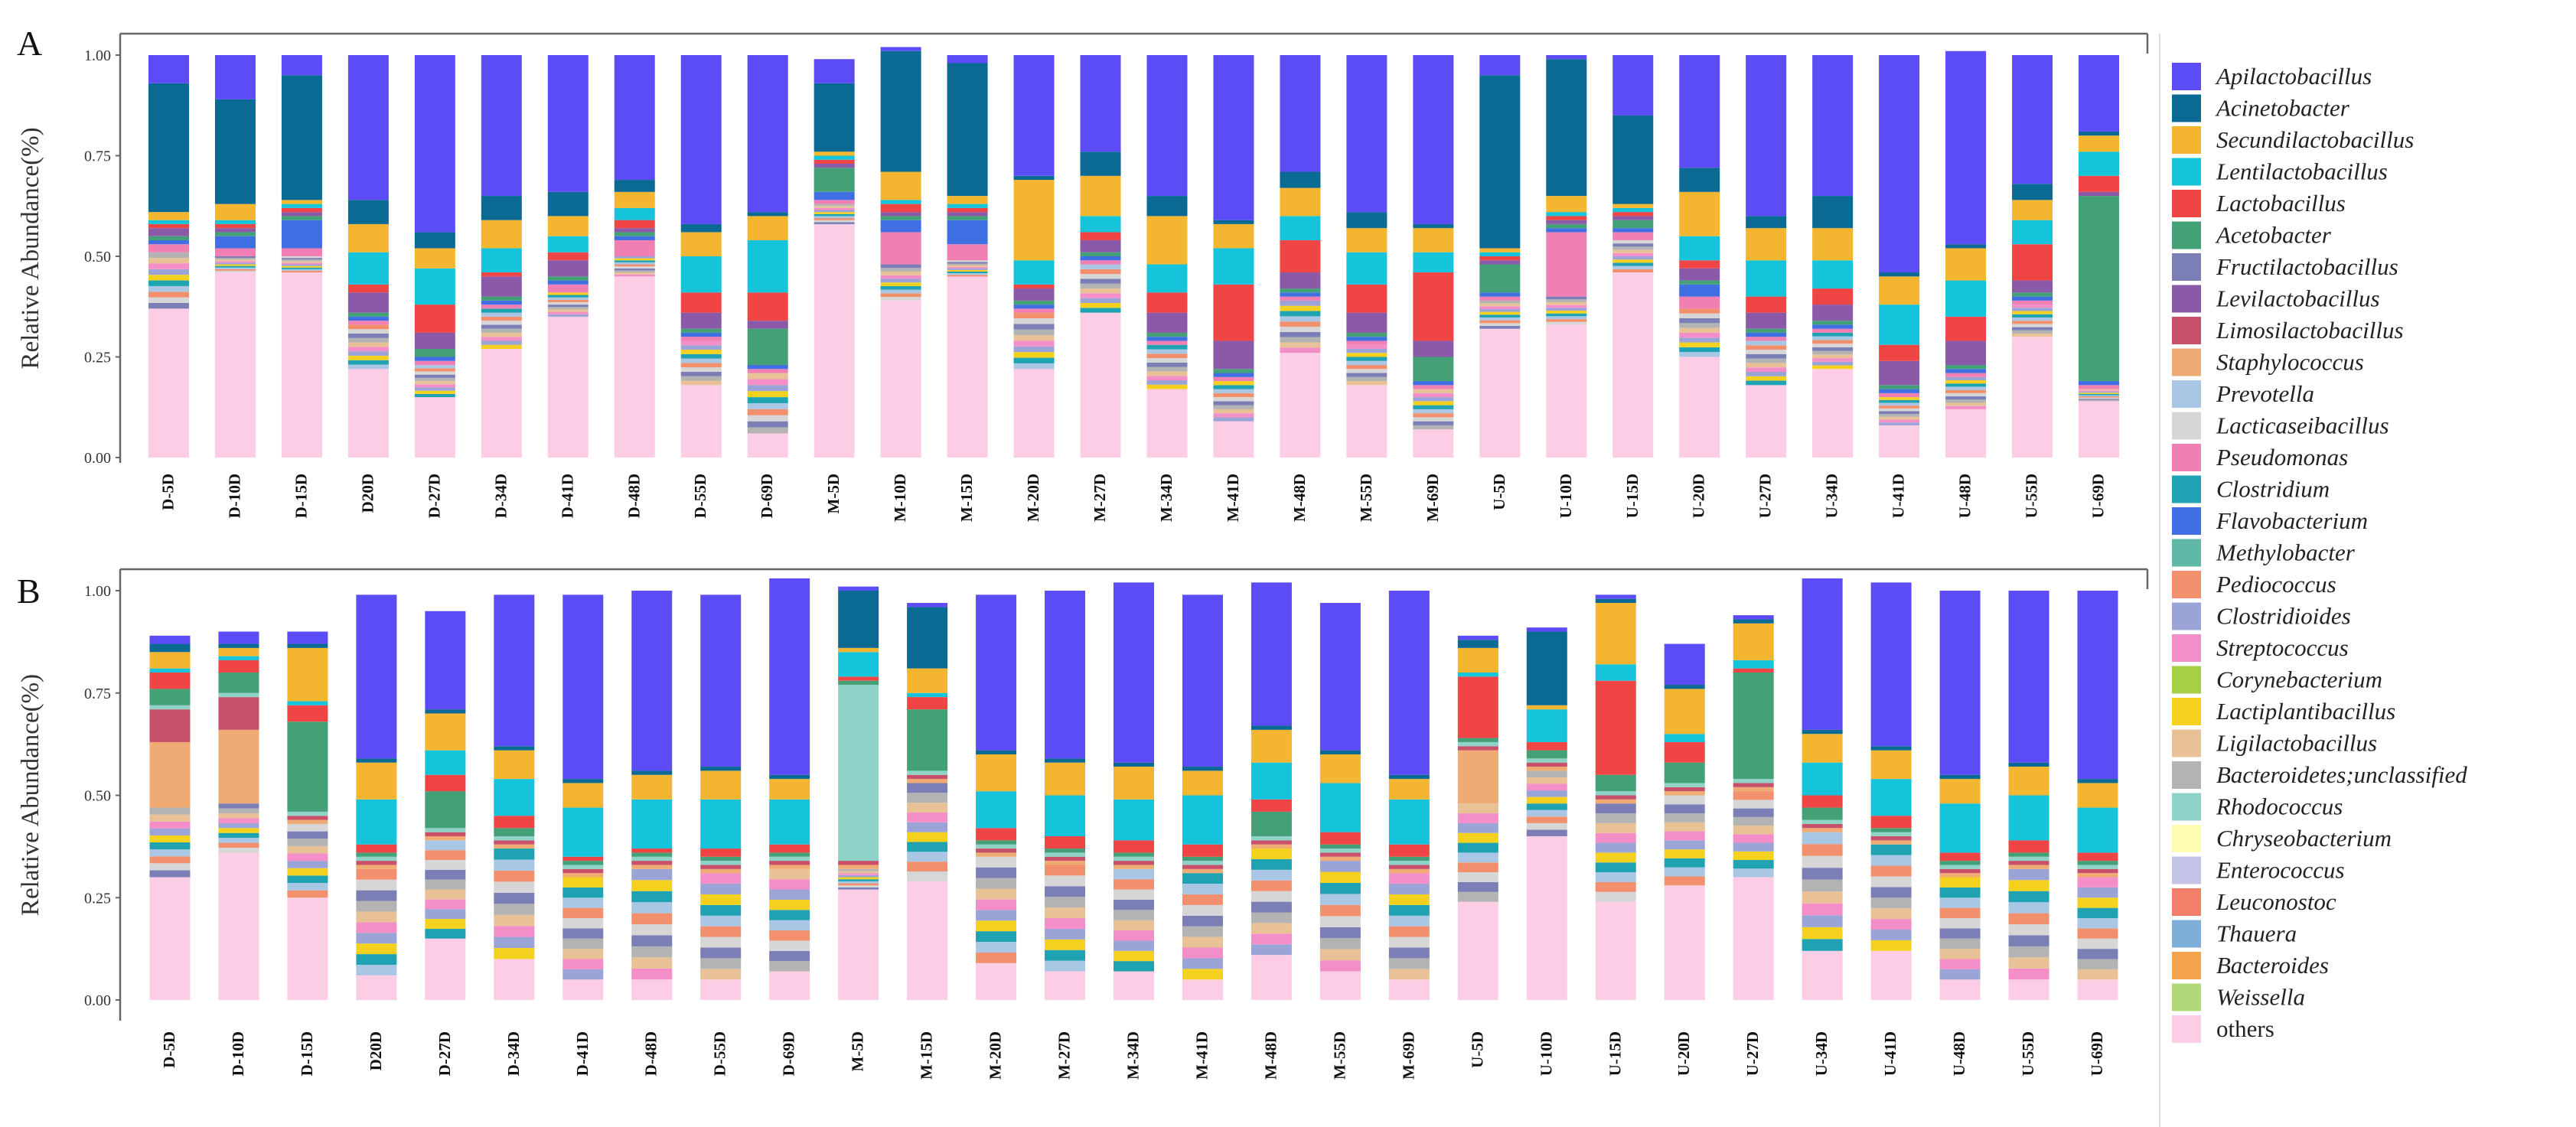  Describe the element at coordinates (1890, 1053) in the screenshot. I see `x-category-label: U-41D` at that location.